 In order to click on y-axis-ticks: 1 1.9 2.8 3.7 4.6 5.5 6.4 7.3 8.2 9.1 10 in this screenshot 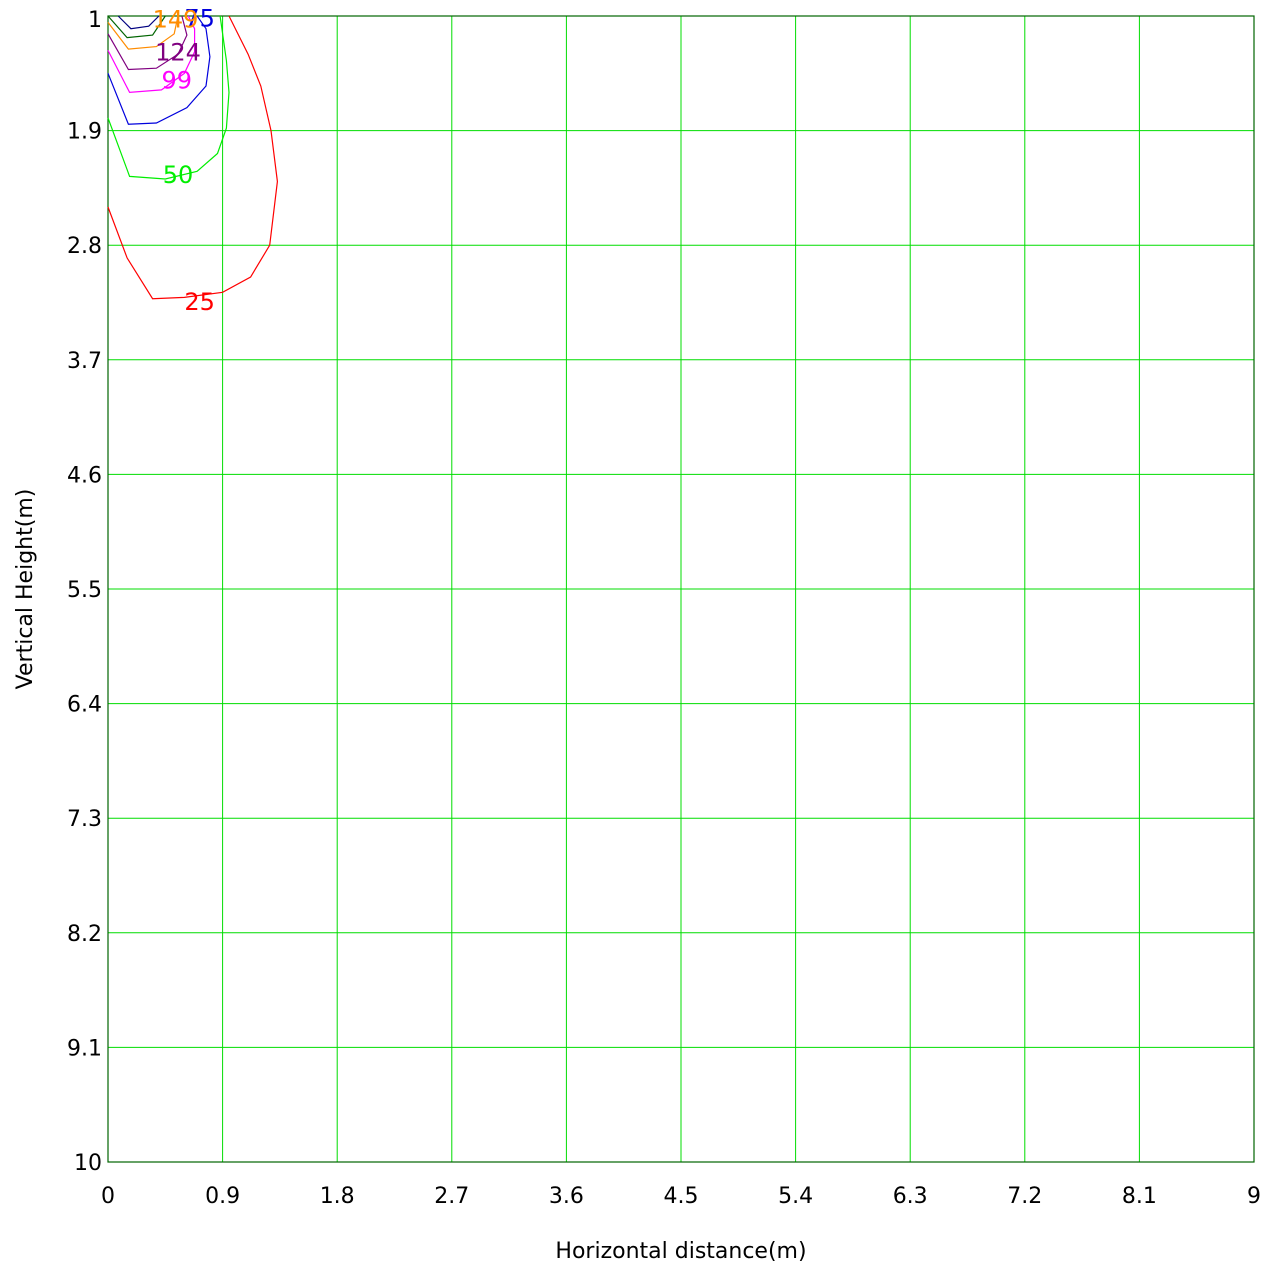, I will do `click(84, 592)`.